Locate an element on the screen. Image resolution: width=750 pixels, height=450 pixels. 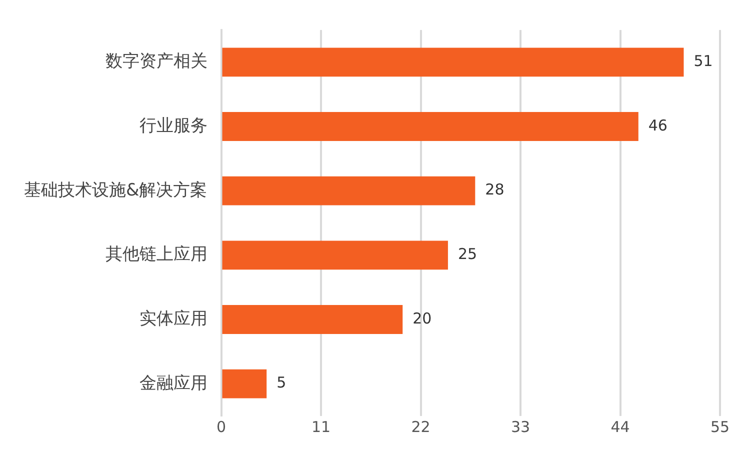
x-tick-label: 22 is located at coordinates (420, 427).